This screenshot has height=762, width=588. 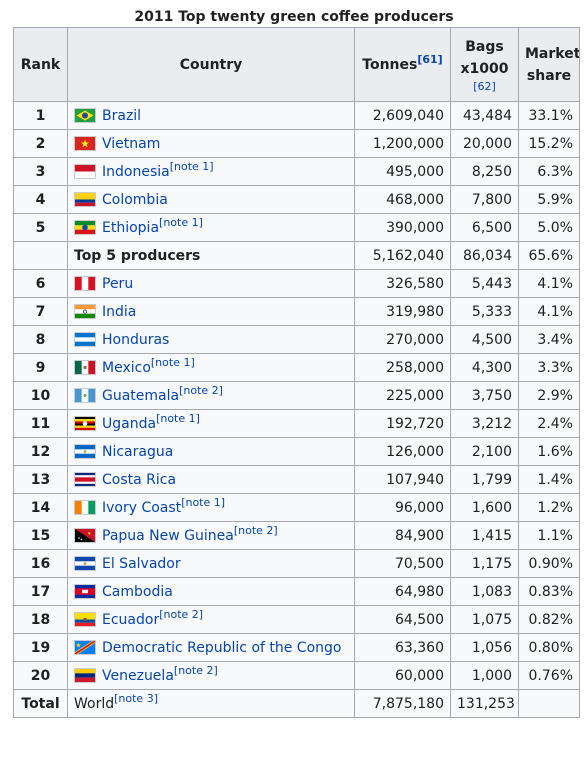 What do you see at coordinates (40, 199) in the screenshot?
I see `rank-cell: 4` at bounding box center [40, 199].